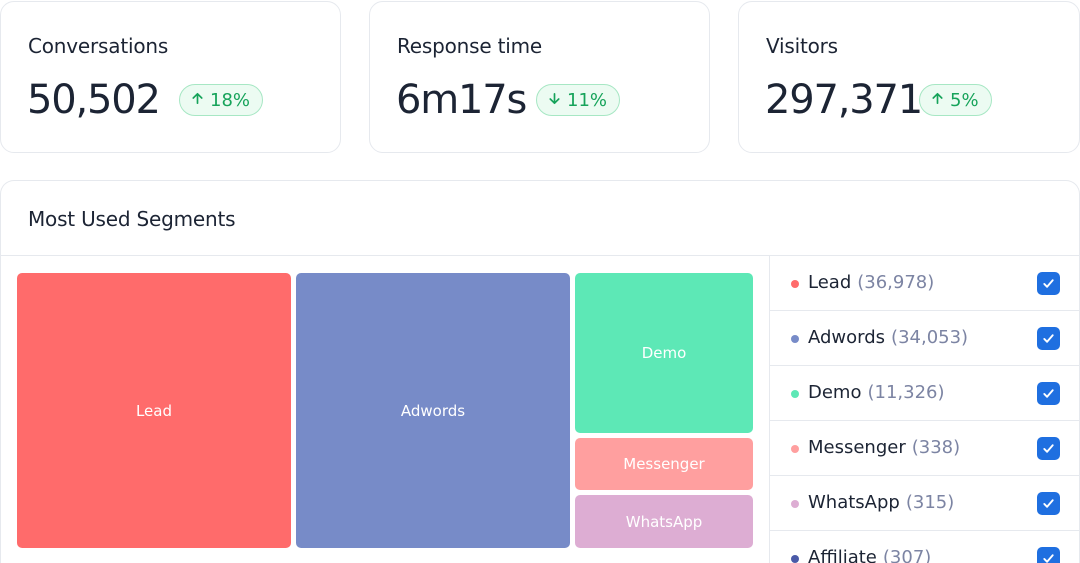  What do you see at coordinates (854, 502) in the screenshot?
I see `legend-name: WhatsApp` at bounding box center [854, 502].